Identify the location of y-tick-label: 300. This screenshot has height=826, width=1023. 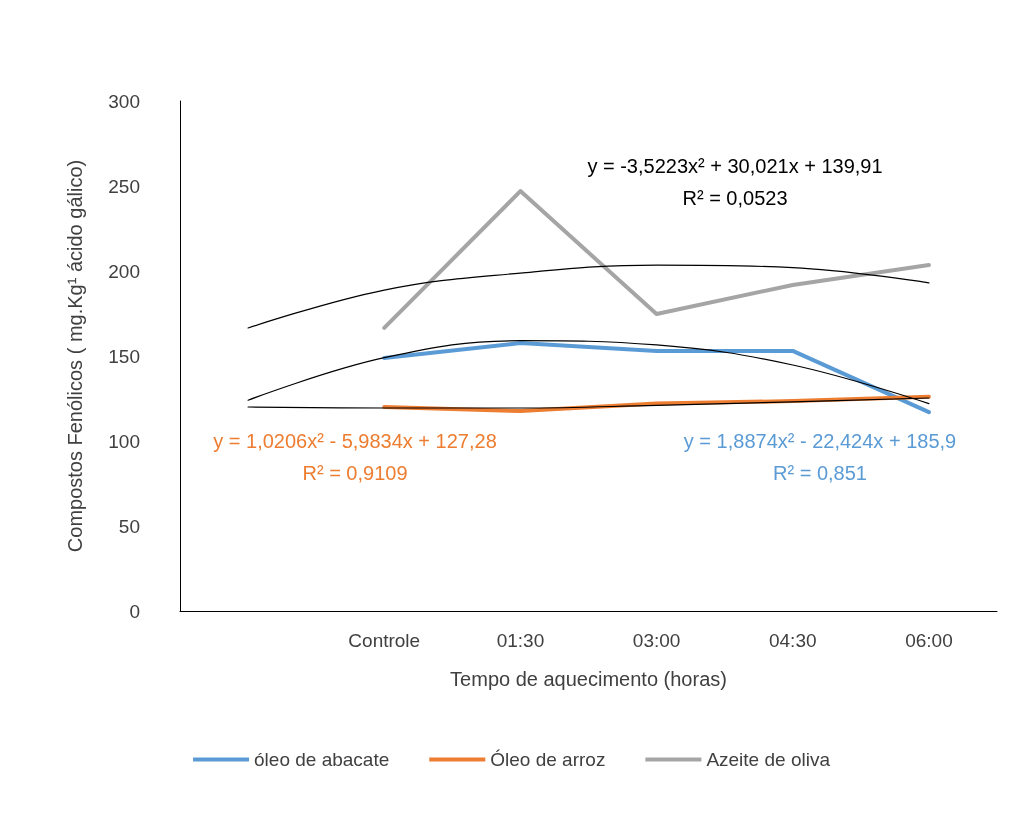
(124, 101).